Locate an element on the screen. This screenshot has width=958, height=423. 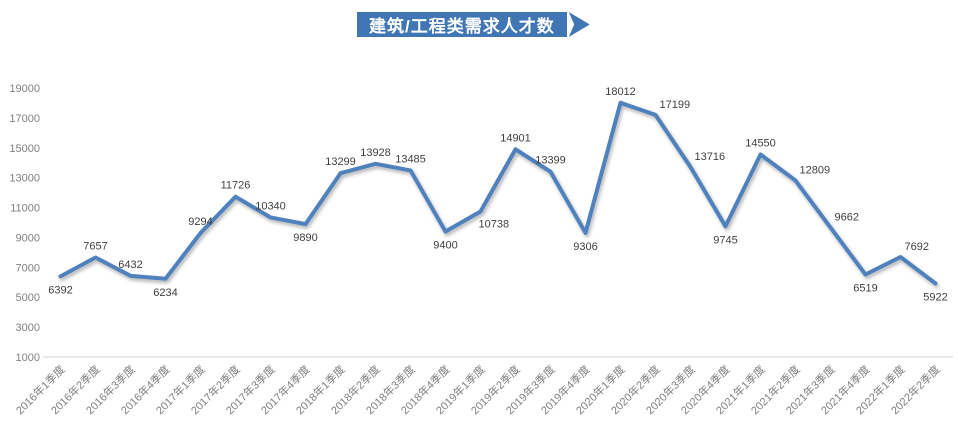
data-point-label: 6234 is located at coordinates (165, 293).